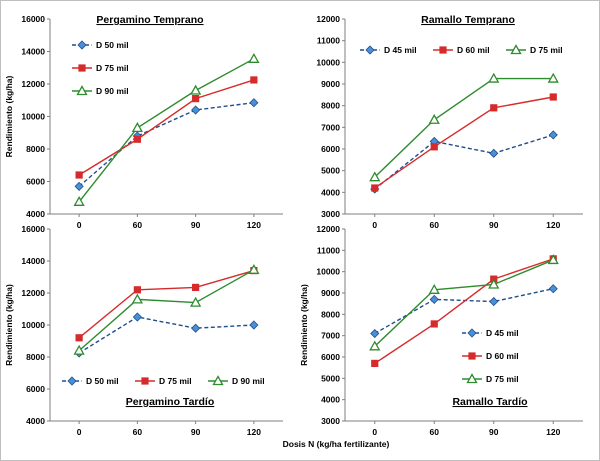 The width and height of the screenshot is (600, 461). Describe the element at coordinates (330, 171) in the screenshot. I see `y-tick-label: 5000` at that location.